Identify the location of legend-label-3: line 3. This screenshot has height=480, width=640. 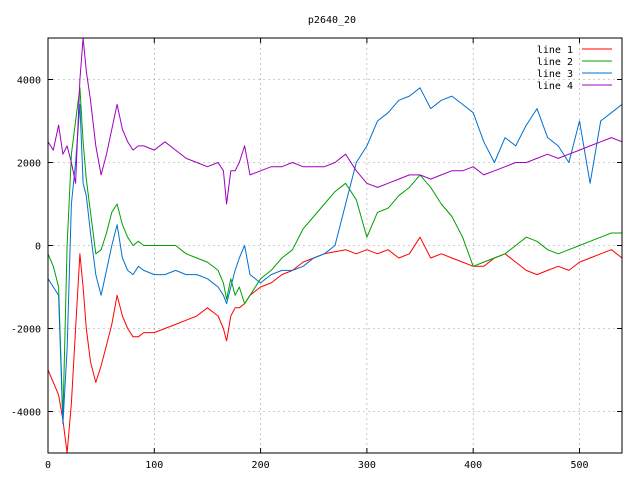
(555, 74).